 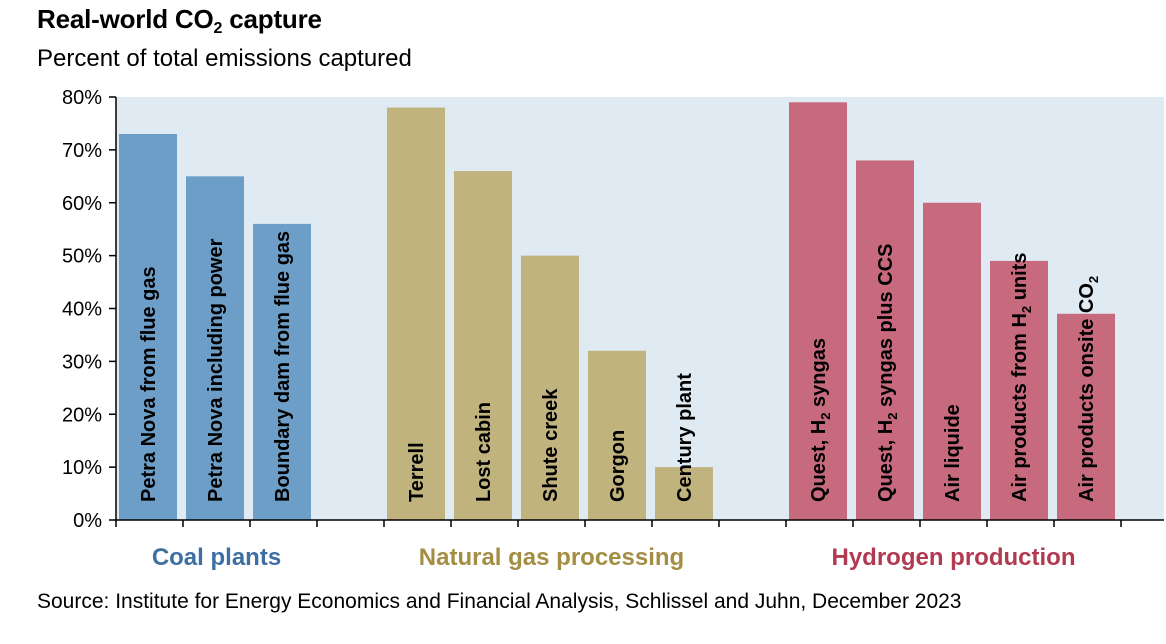 I want to click on group-label: Hydrogen production, so click(x=954, y=557).